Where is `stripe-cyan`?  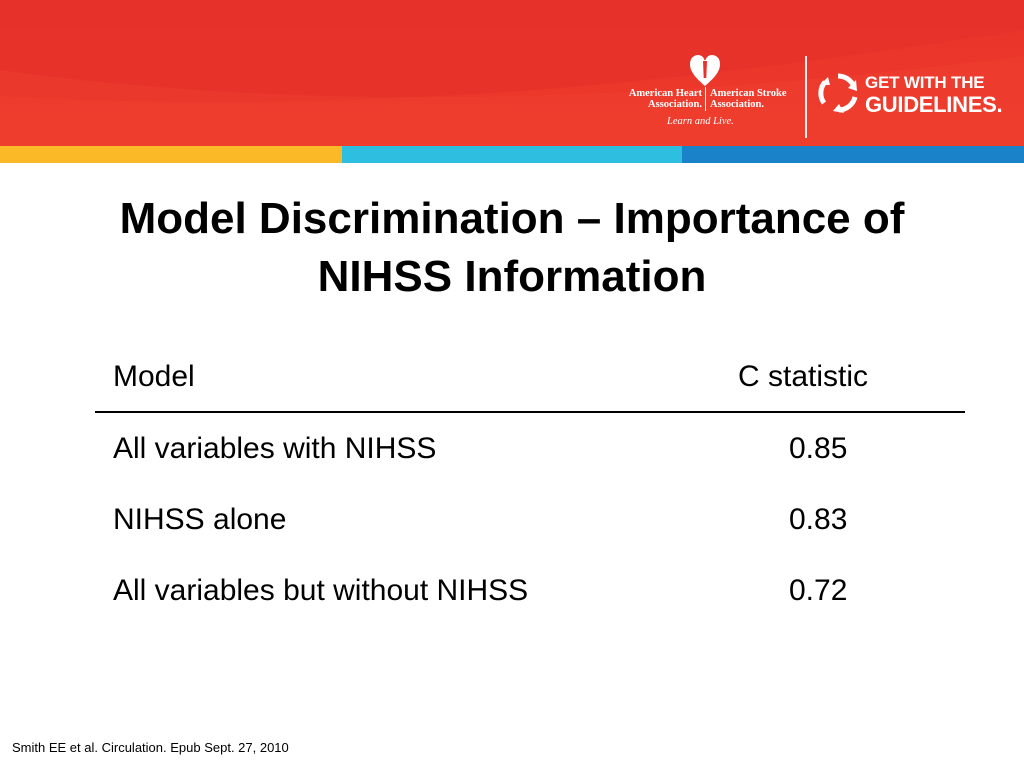 stripe-cyan is located at coordinates (512, 154).